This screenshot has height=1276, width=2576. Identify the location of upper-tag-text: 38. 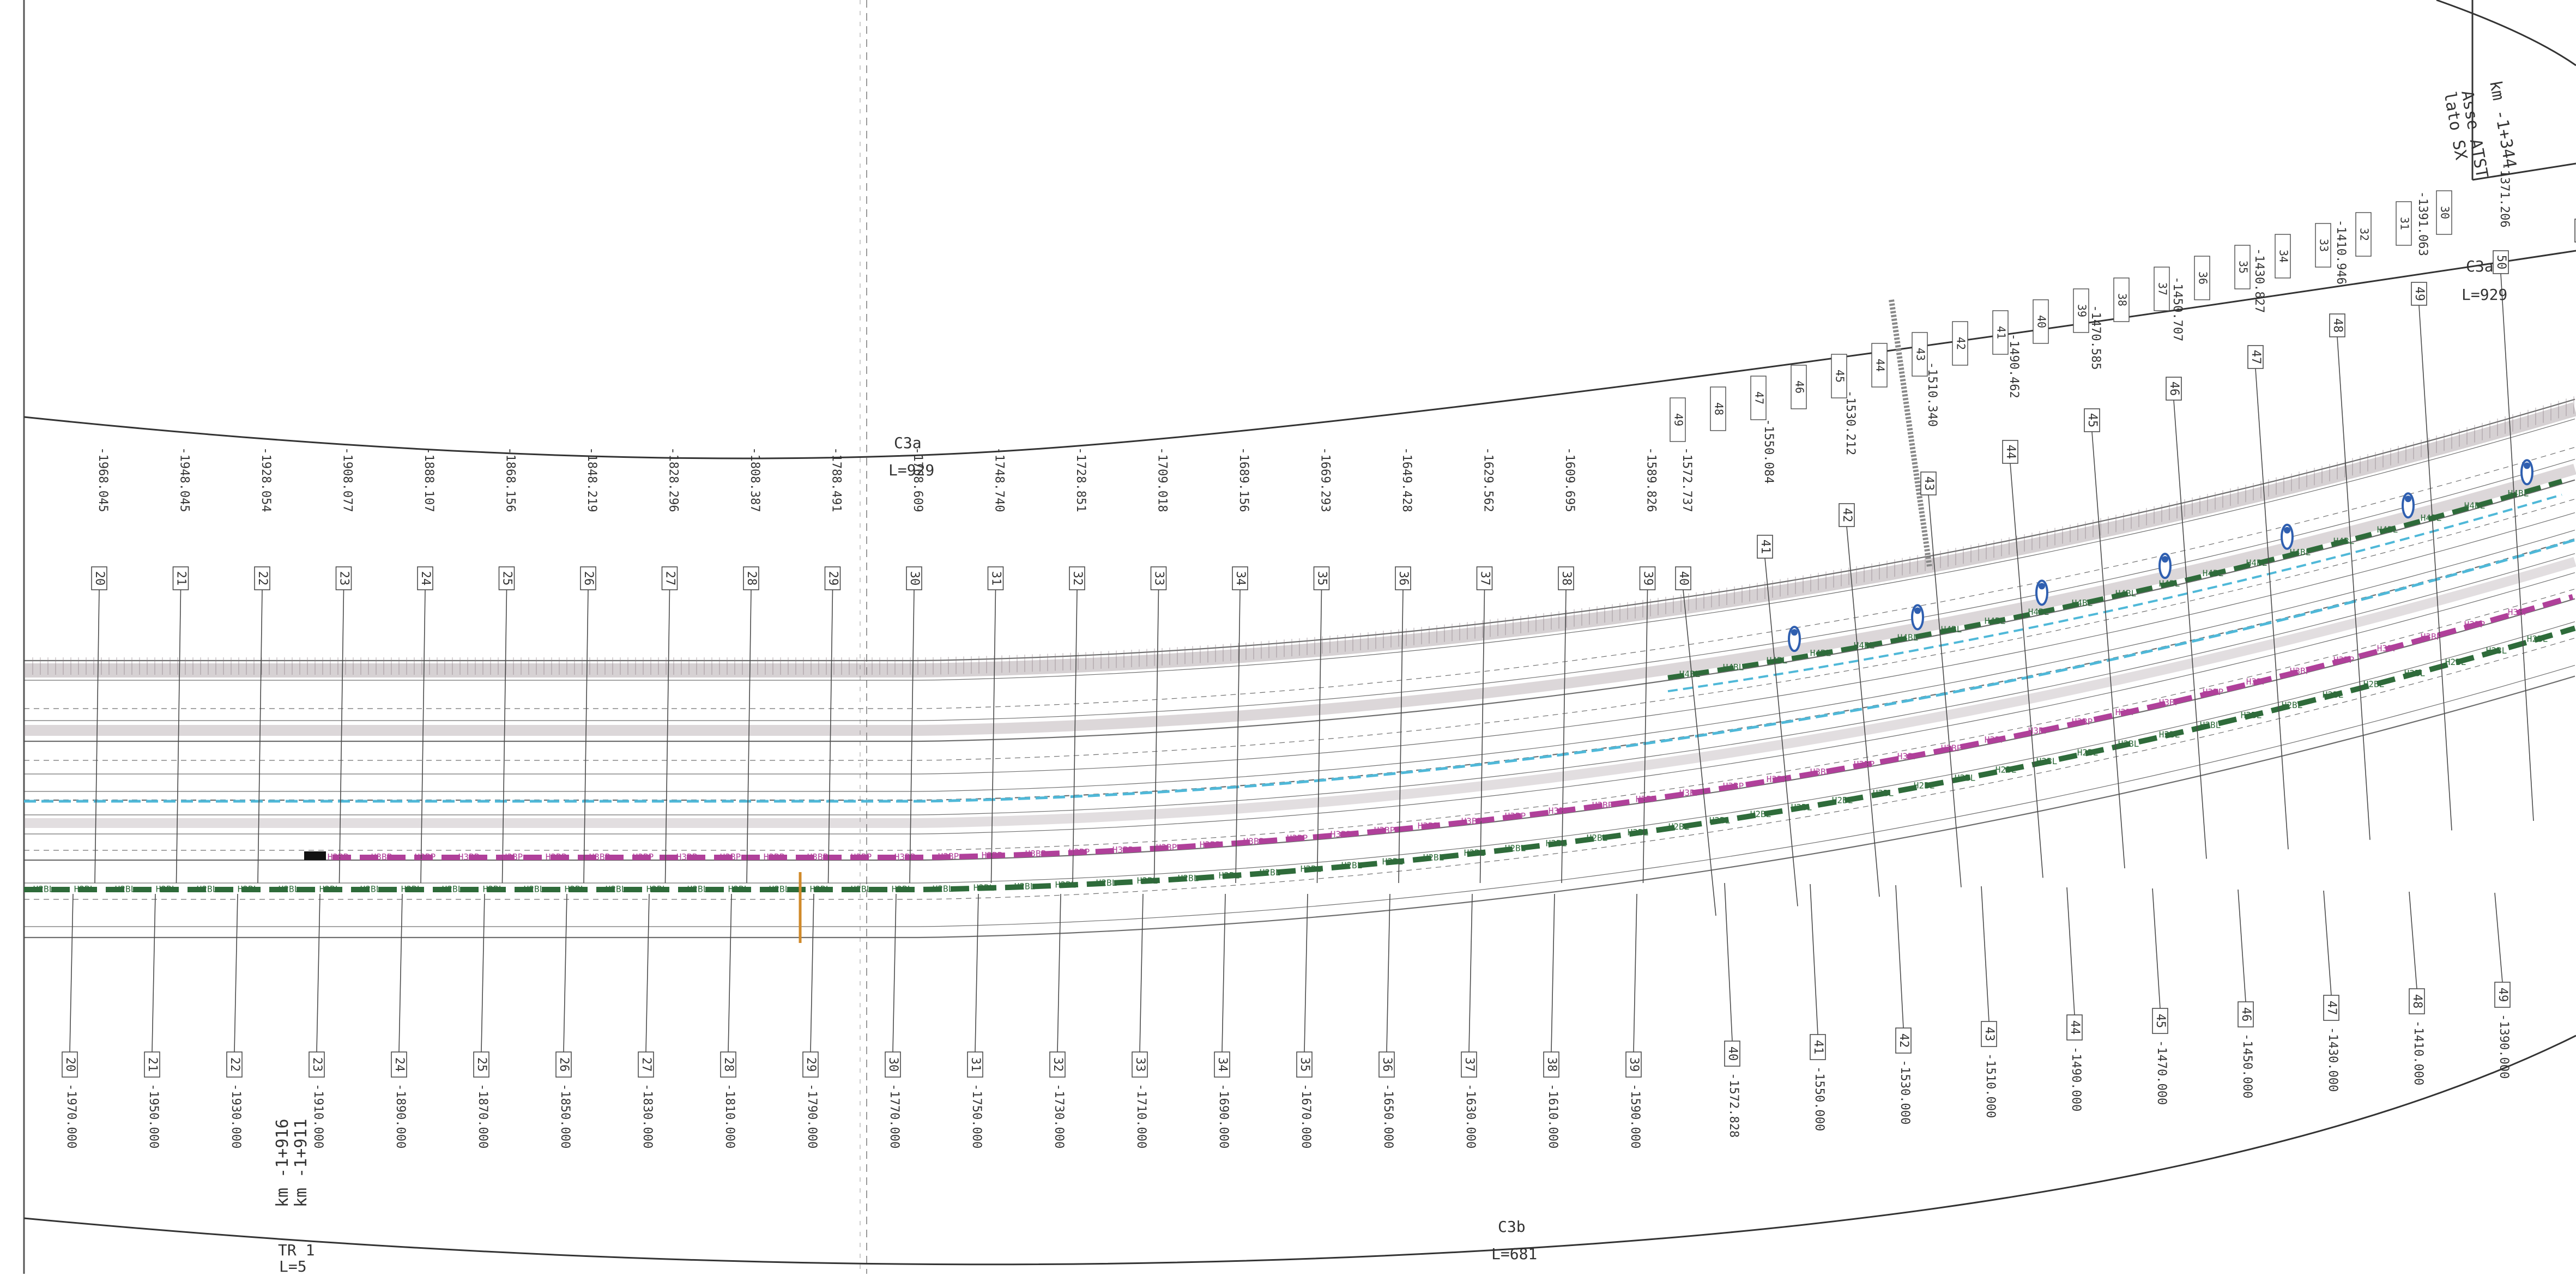
(2122, 299).